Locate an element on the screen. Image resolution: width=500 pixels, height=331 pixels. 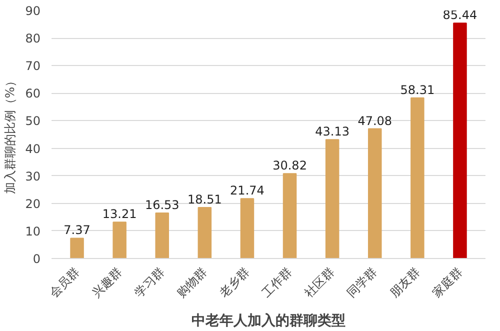
x-tick-label: 会员群 is located at coordinates (64, 282).